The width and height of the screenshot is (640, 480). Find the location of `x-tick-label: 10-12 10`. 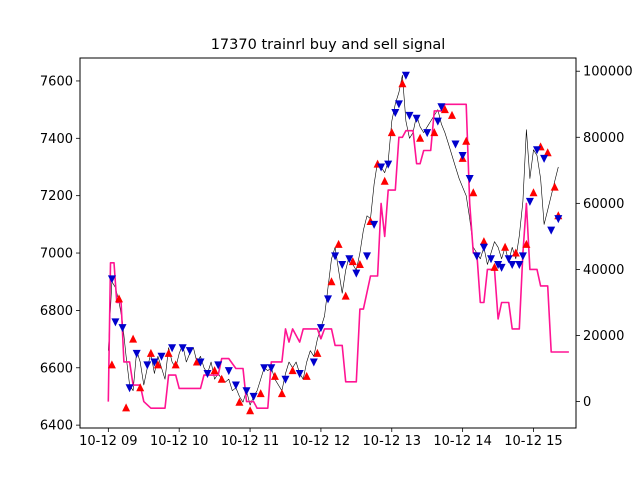

x-tick-label: 10-12 10 is located at coordinates (179, 441).